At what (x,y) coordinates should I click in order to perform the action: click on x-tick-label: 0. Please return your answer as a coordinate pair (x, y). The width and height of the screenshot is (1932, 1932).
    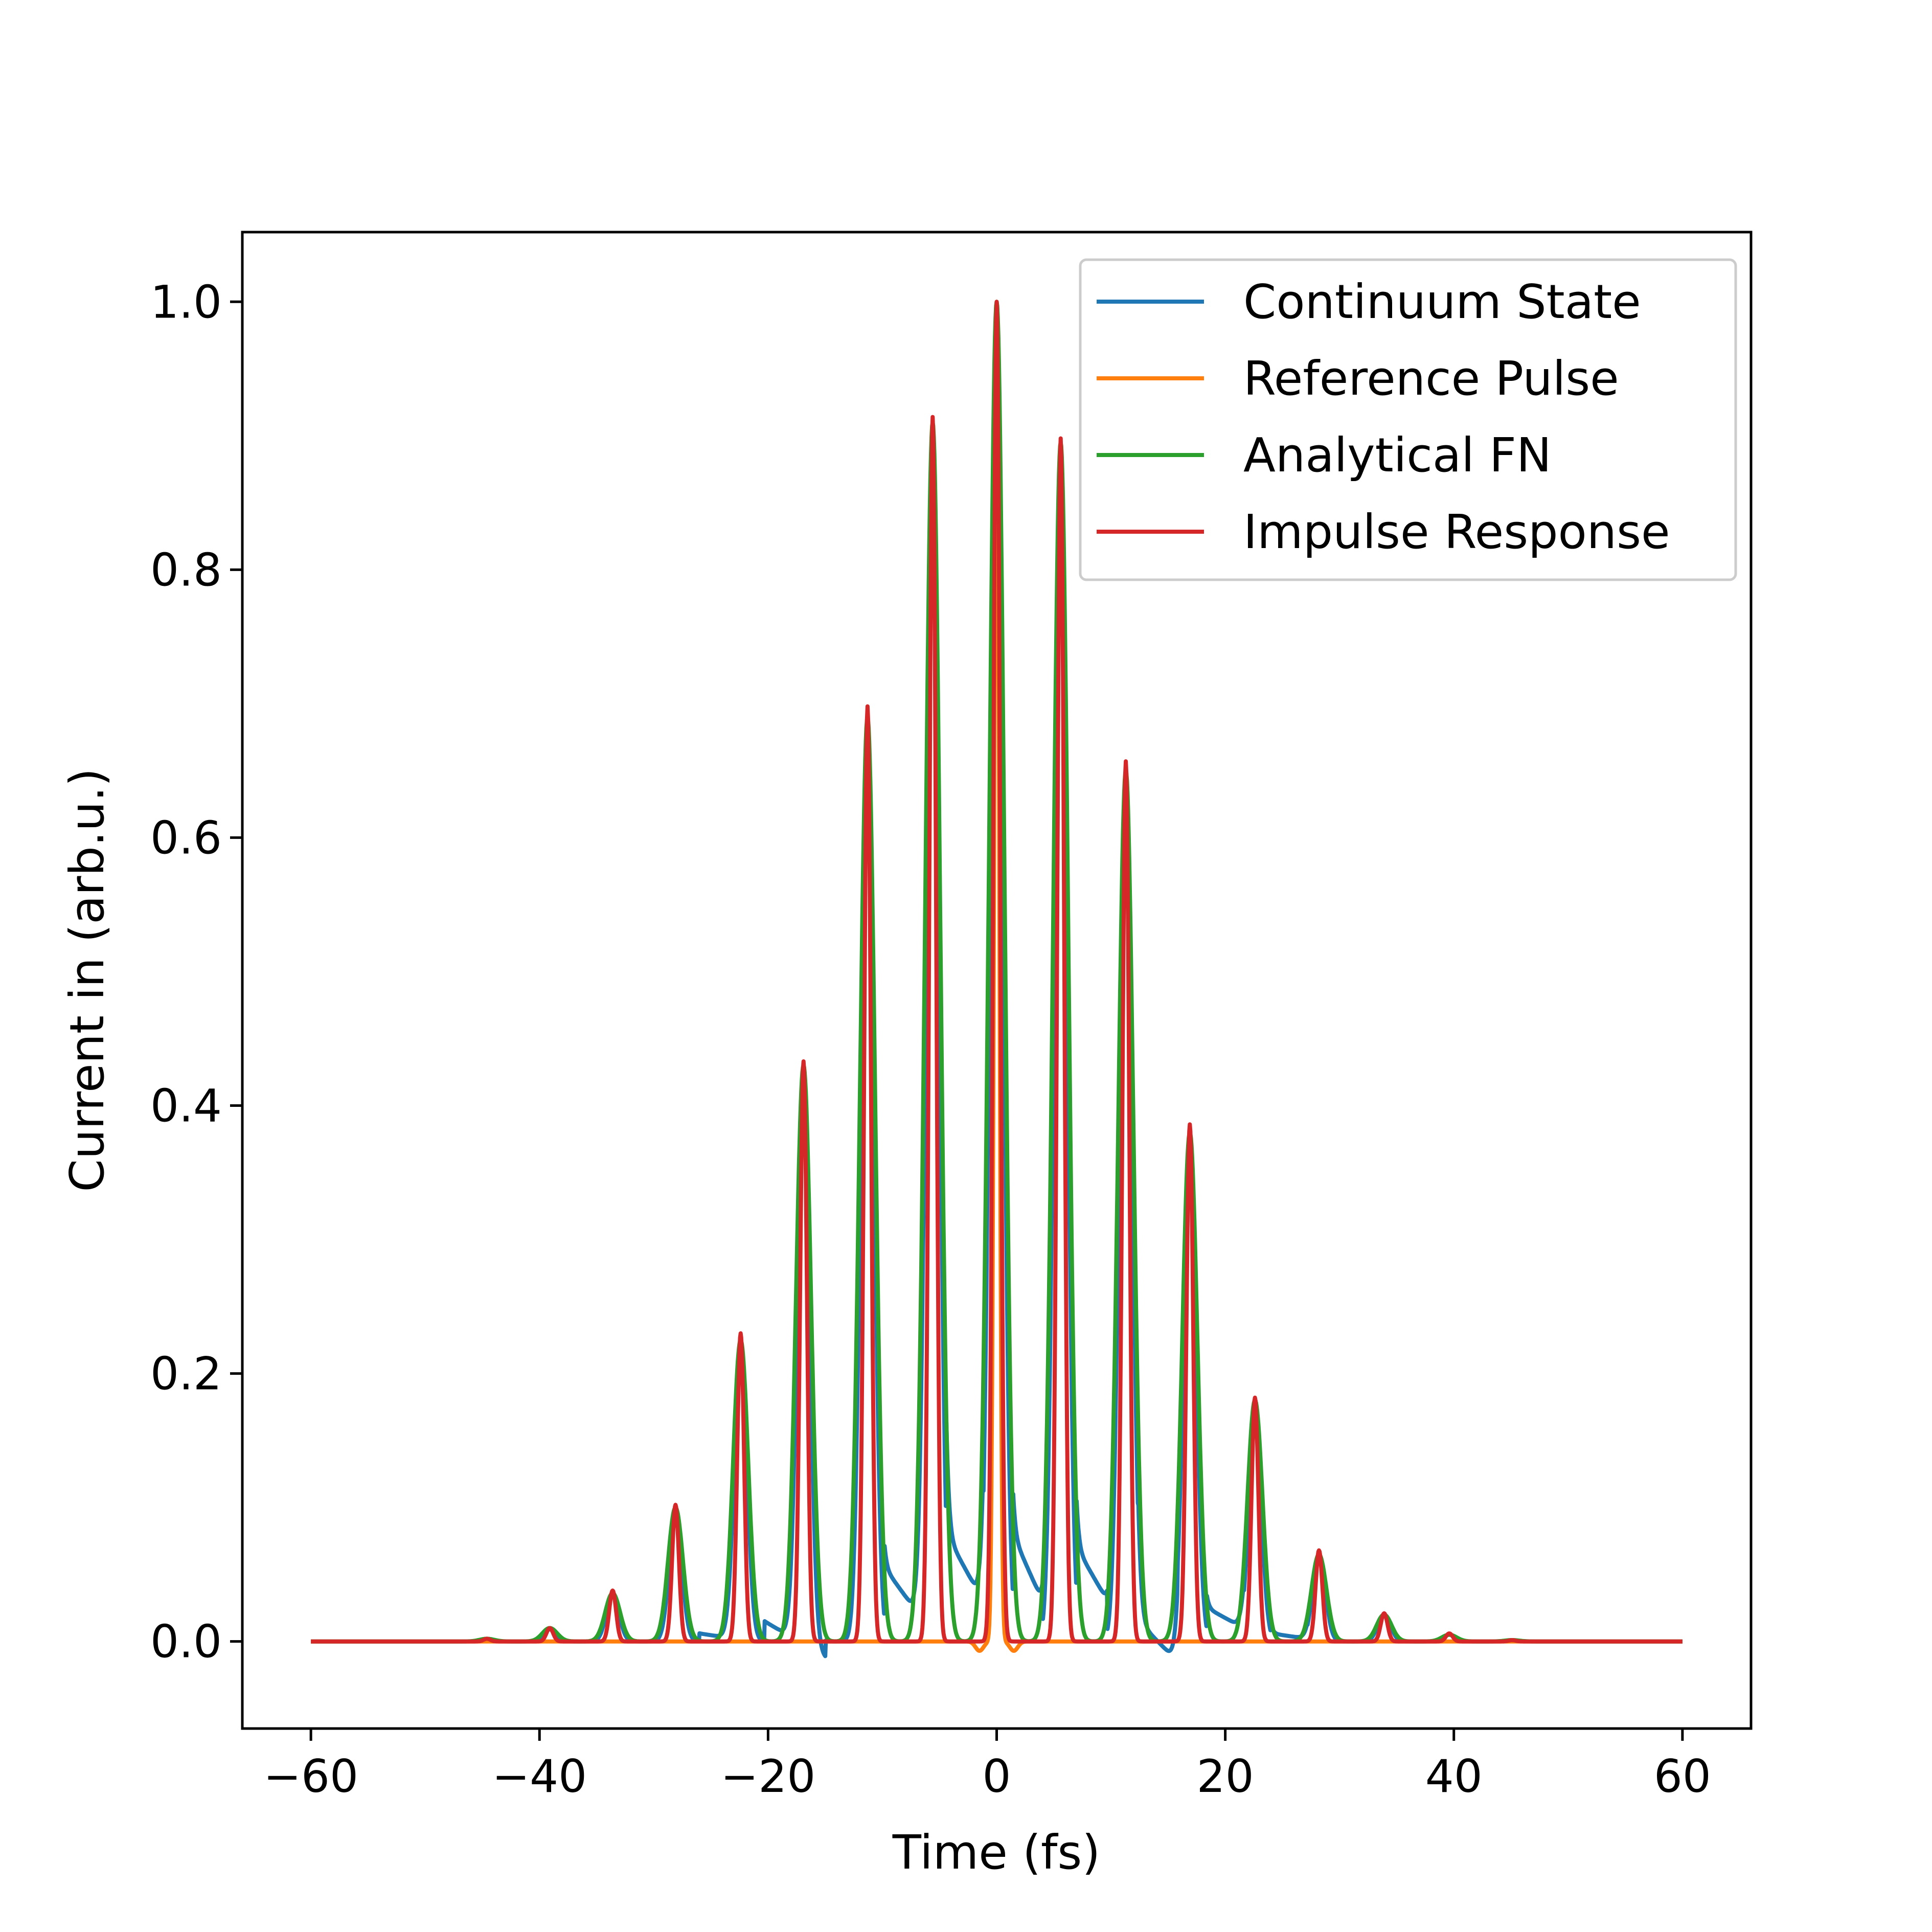
    Looking at the image, I should click on (997, 1776).